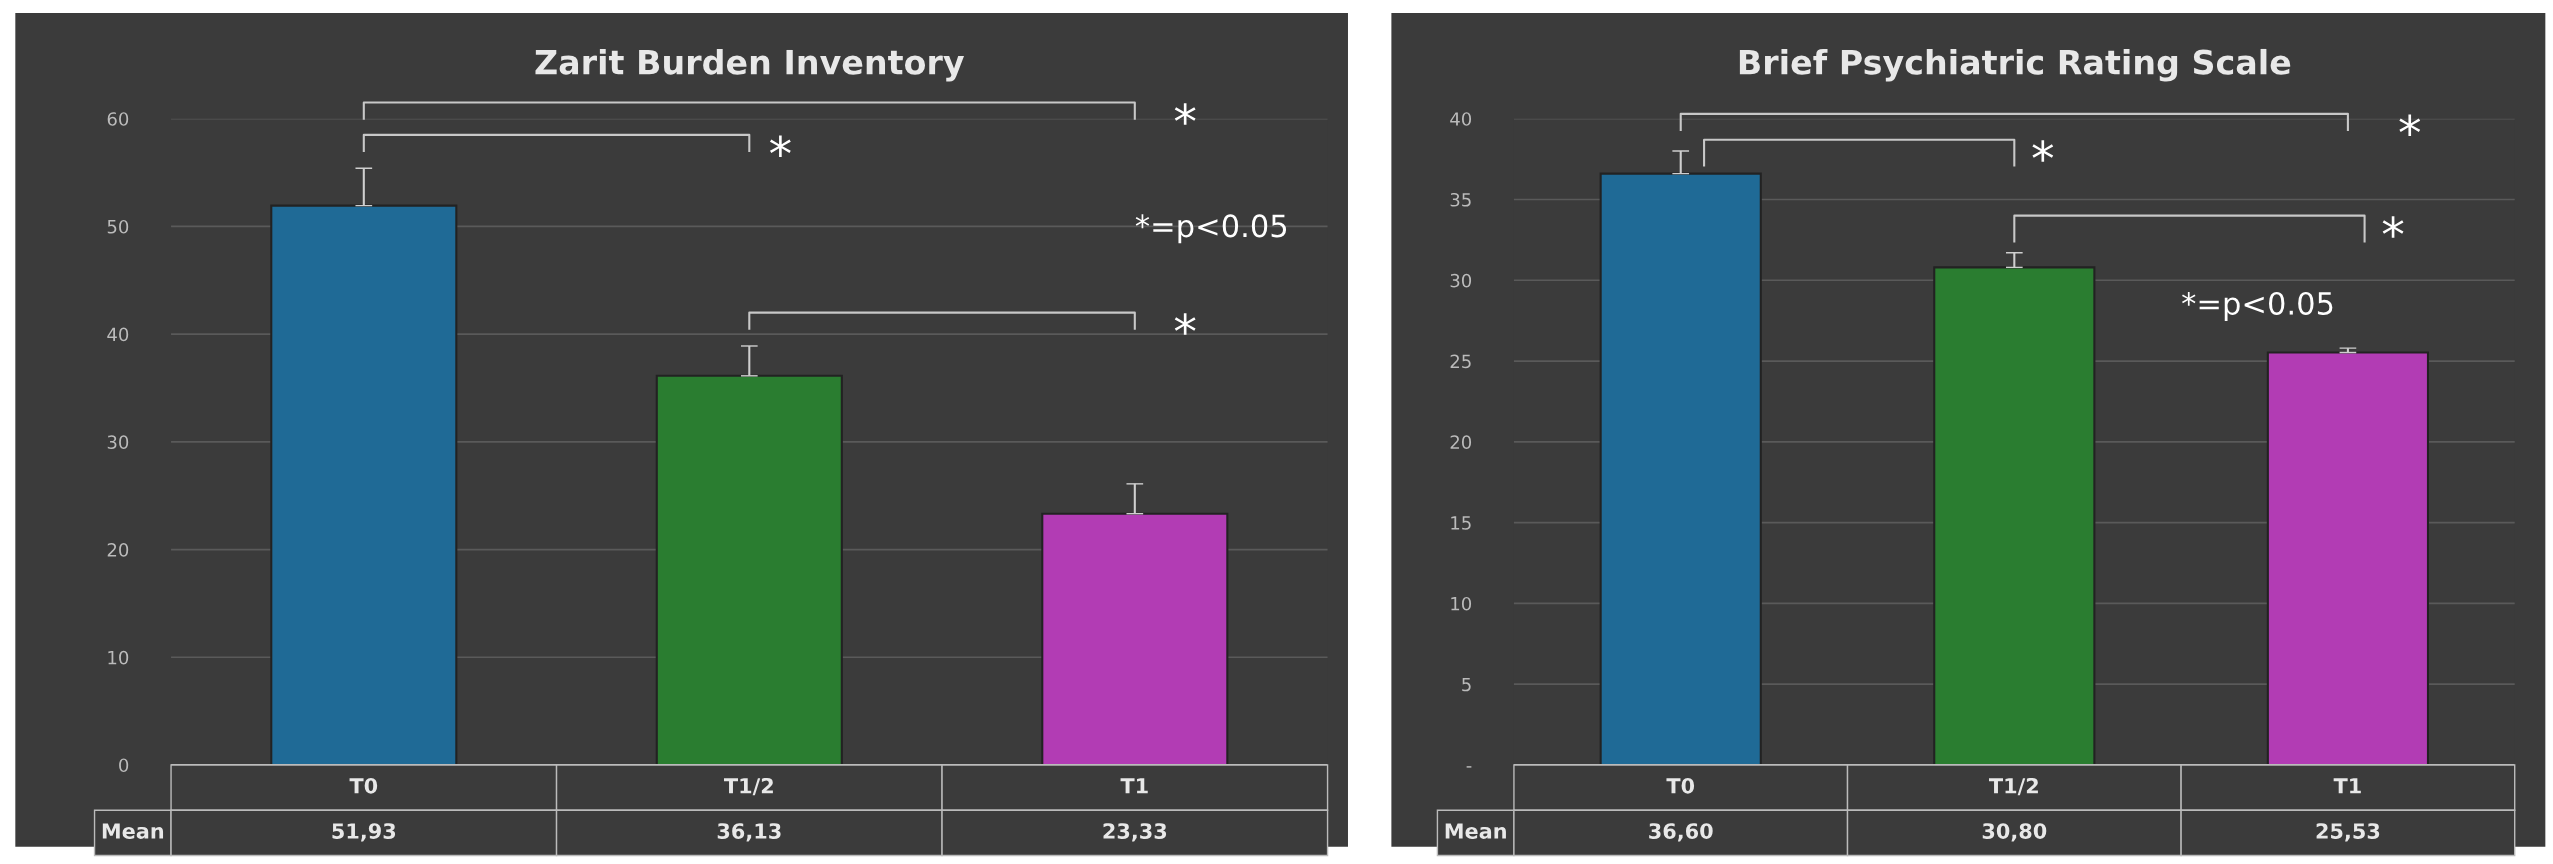  Describe the element at coordinates (1469, 767) in the screenshot. I see `y-tick-label: -` at that location.